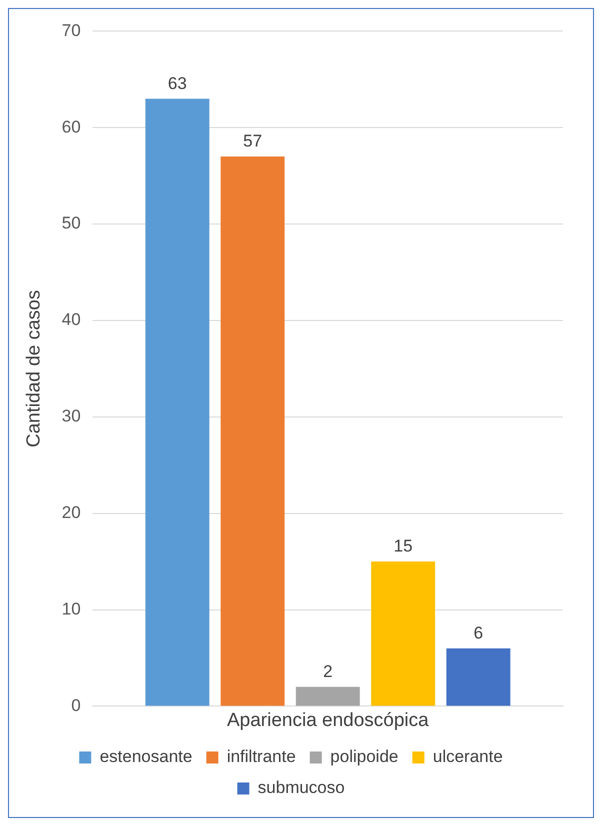 The width and height of the screenshot is (602, 826). Describe the element at coordinates (71, 320) in the screenshot. I see `y-tick-label: 40` at that location.